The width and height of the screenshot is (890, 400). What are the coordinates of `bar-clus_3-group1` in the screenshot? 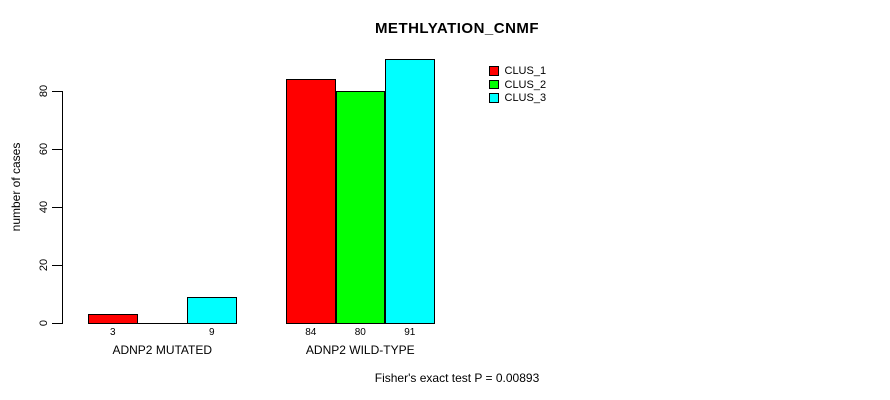 It's located at (212, 310).